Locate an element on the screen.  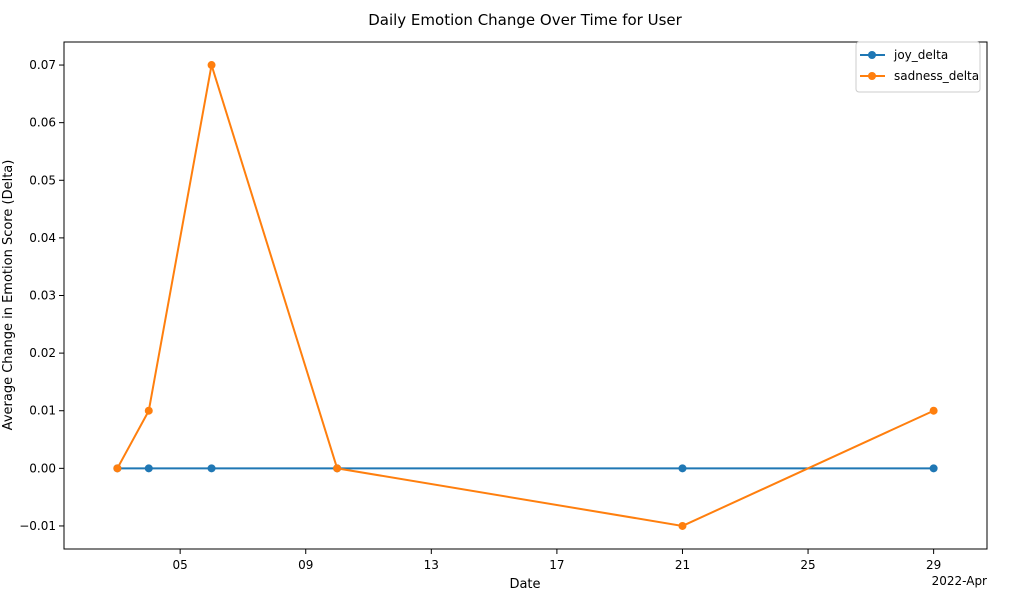
x-tick-label: 17 is located at coordinates (556, 565).